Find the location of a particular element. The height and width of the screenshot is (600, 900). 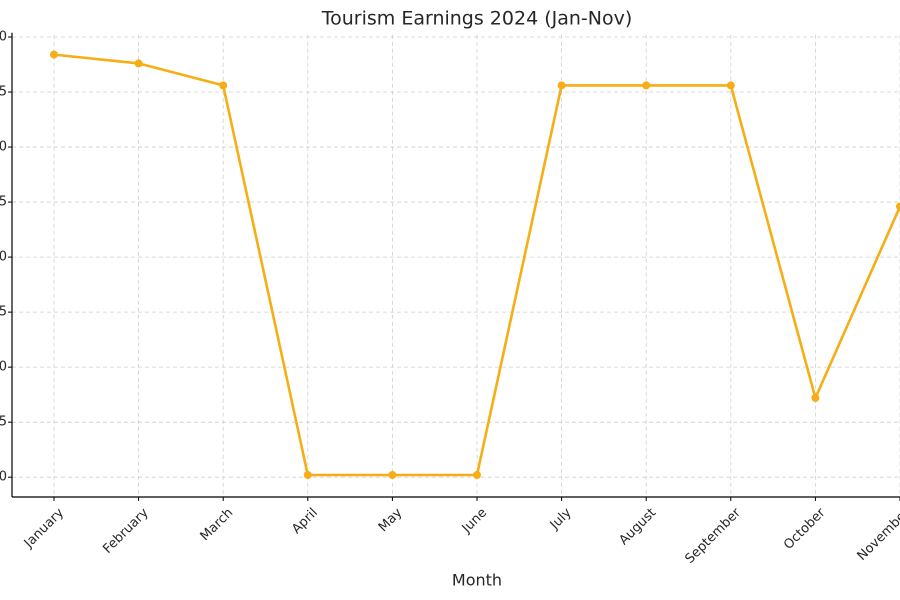

y-tick-label: 20 is located at coordinates (3, 257).